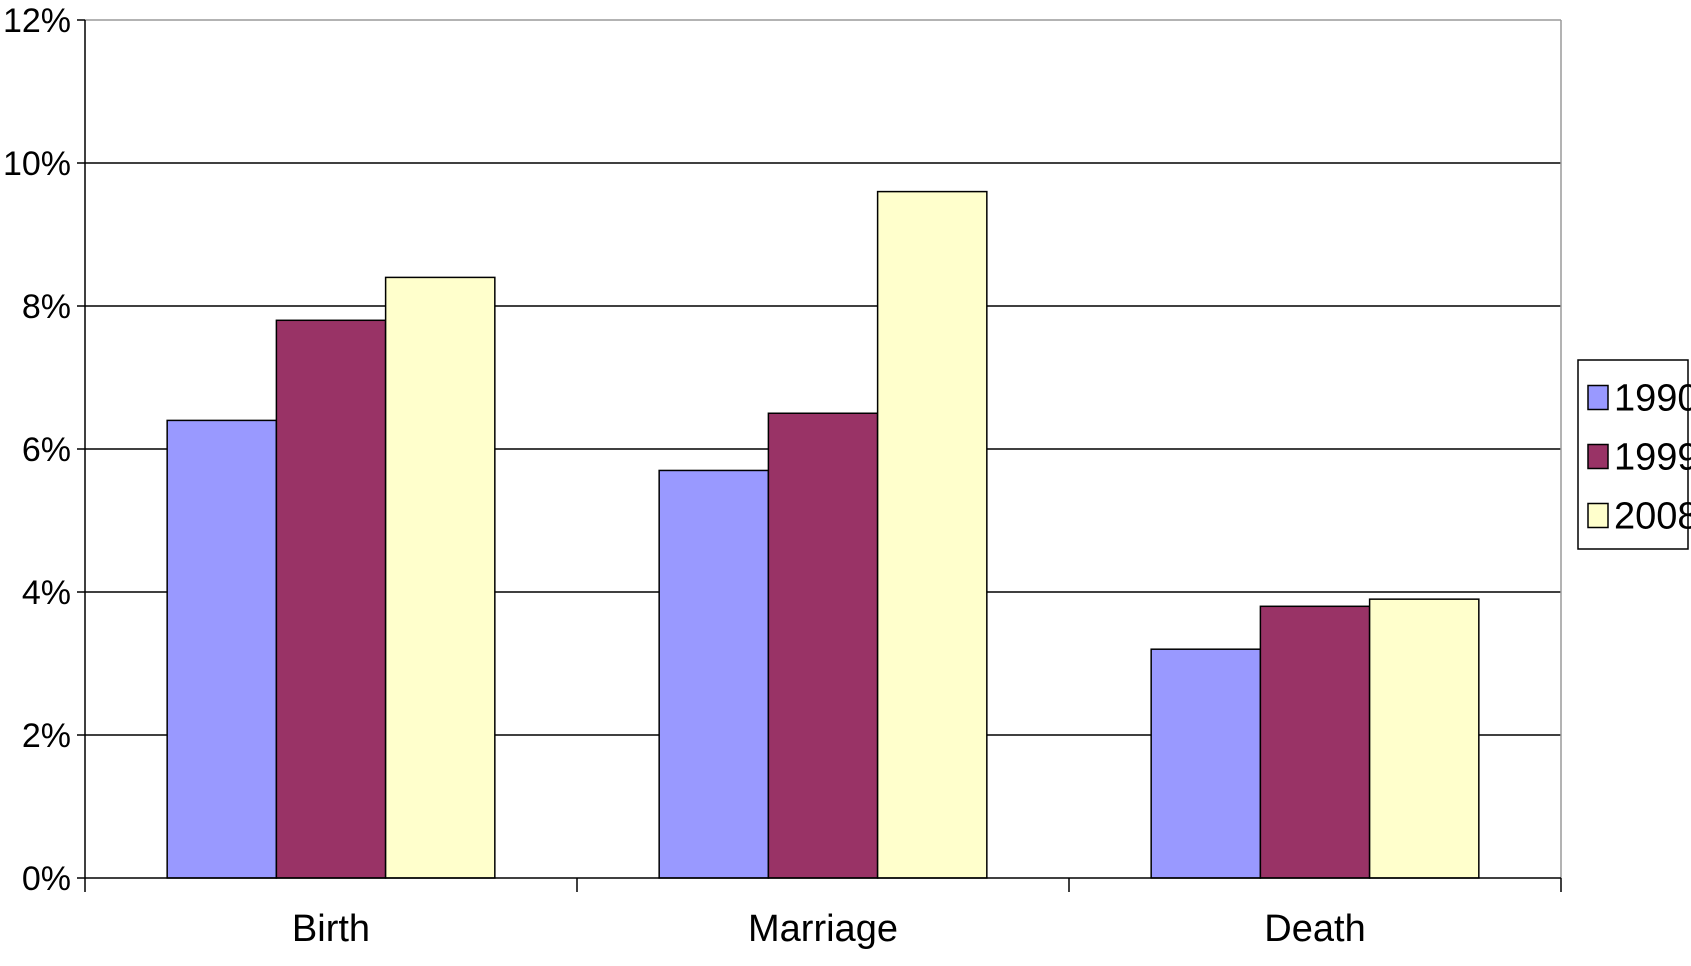 The image size is (1691, 966). What do you see at coordinates (823, 929) in the screenshot?
I see `x-category-label: Marriage` at bounding box center [823, 929].